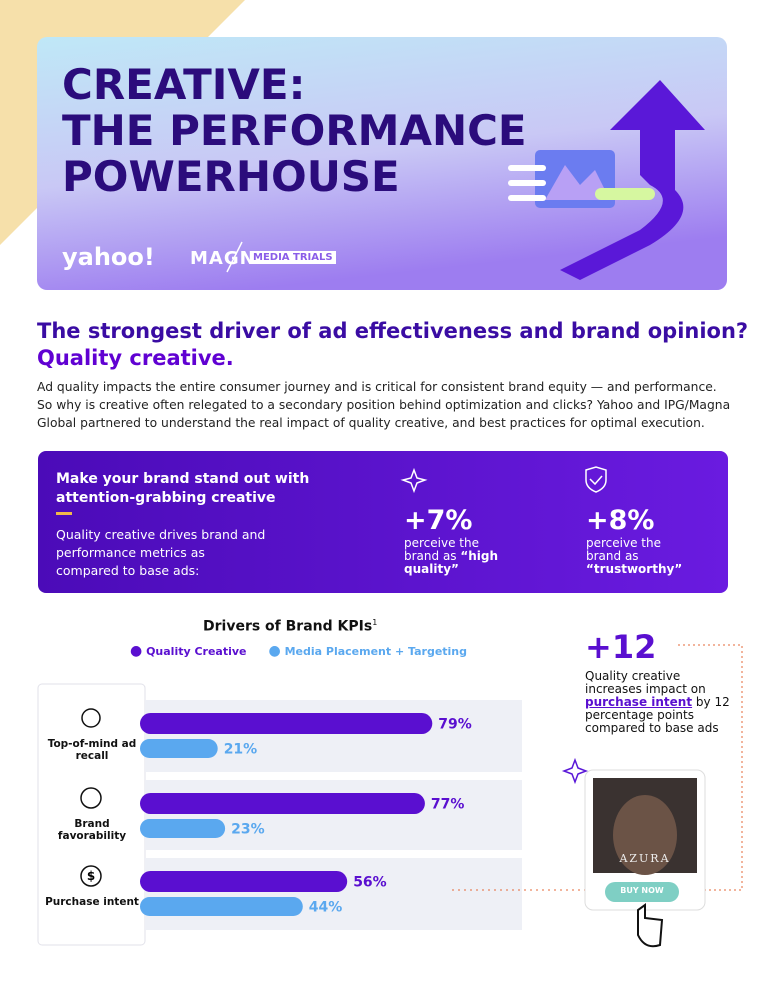 The image size is (767, 994). I want to click on stat-value: +8%, so click(620, 520).